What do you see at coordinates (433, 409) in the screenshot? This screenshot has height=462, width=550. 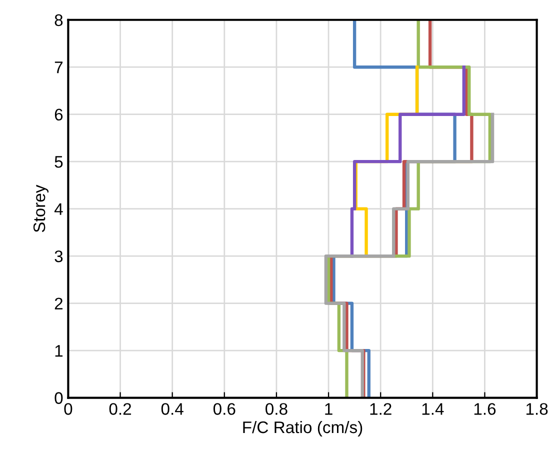 I see `x-tick-label: 1.4` at bounding box center [433, 409].